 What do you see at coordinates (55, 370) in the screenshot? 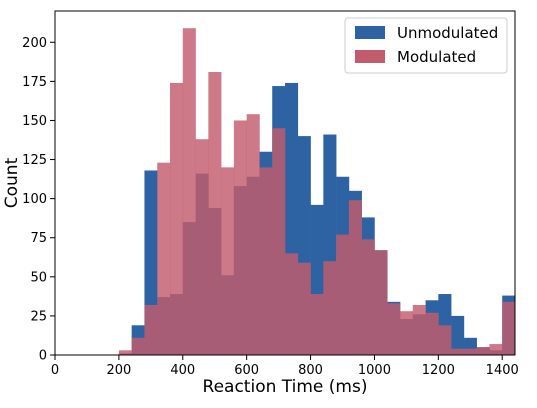
I see `x-tick-label: 0` at bounding box center [55, 370].